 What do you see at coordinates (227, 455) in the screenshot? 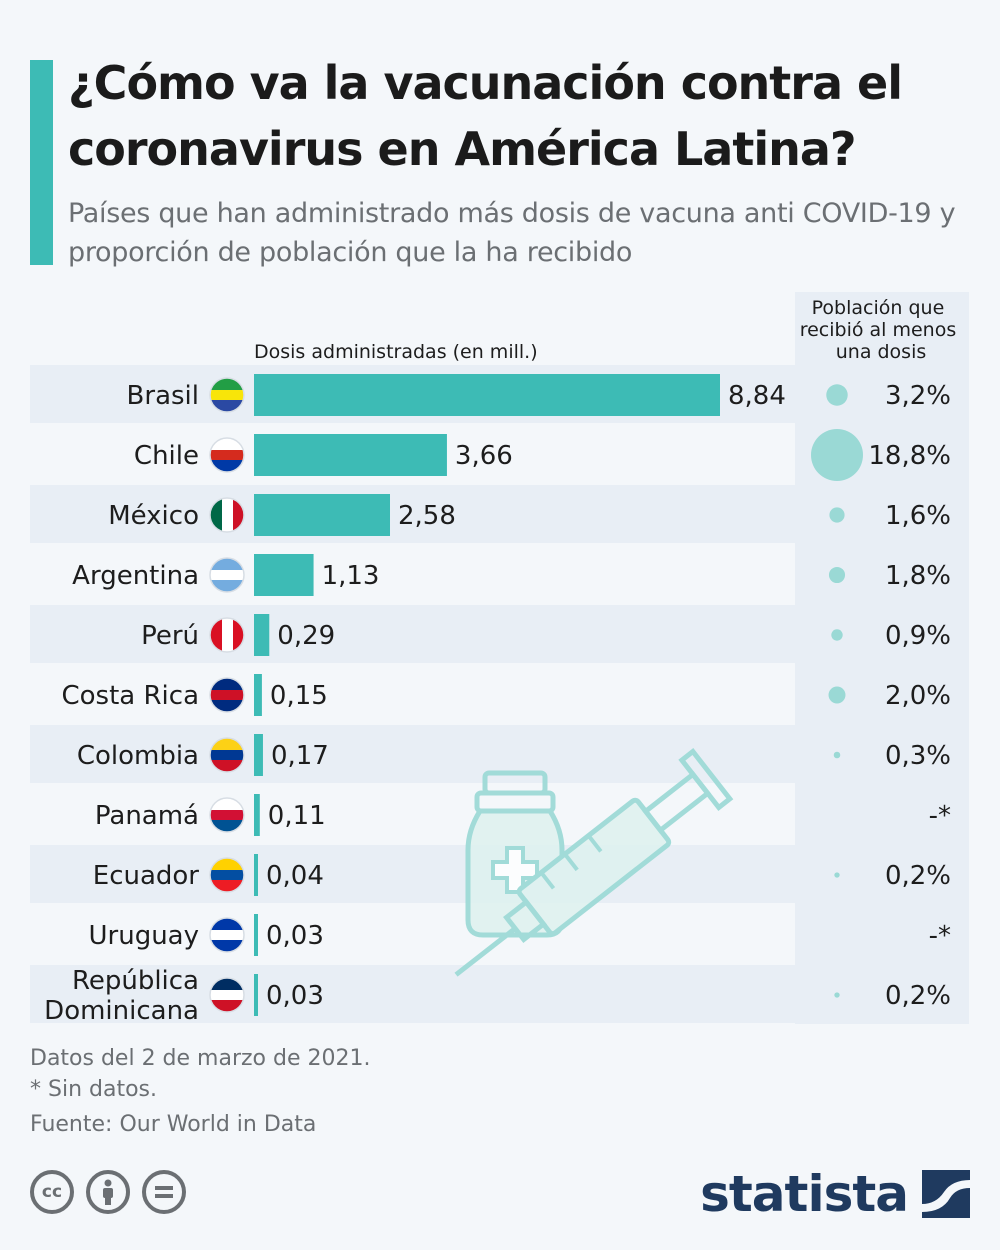
I see `chile-flag-icon` at bounding box center [227, 455].